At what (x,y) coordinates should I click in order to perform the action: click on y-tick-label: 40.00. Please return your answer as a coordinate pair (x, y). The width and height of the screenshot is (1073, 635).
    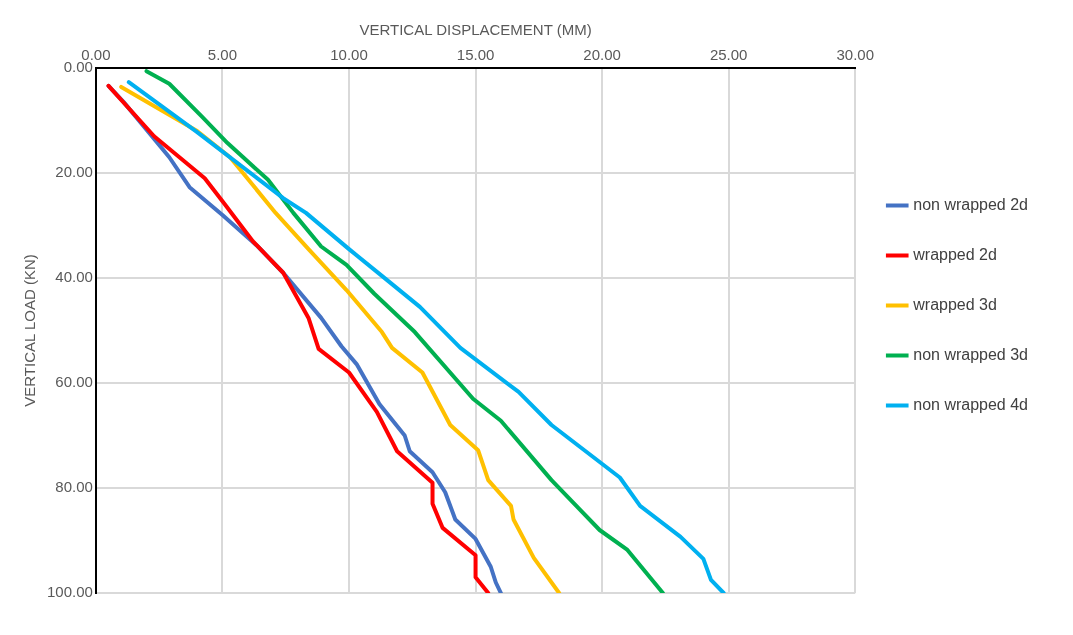
    Looking at the image, I should click on (74, 277).